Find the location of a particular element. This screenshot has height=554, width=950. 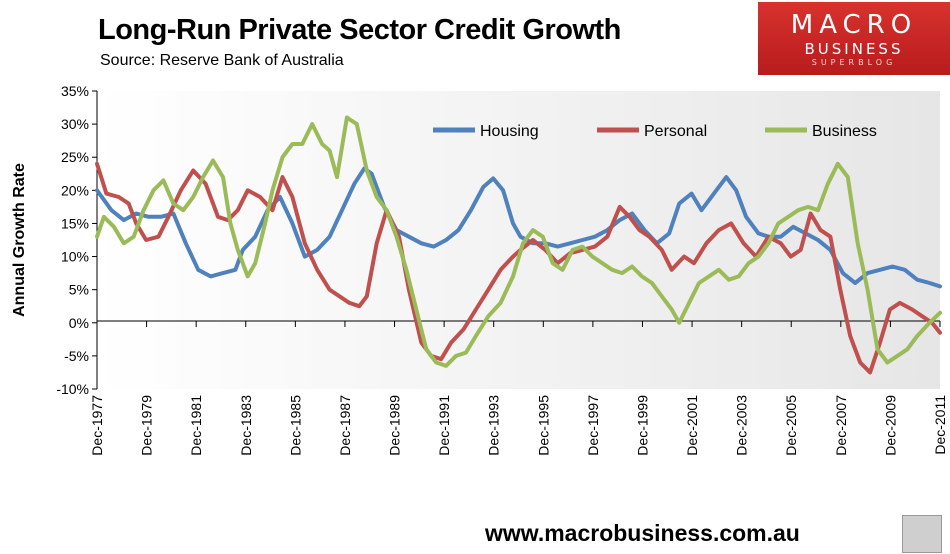

brand-logo: MACRO BUSINESS SUPERBLOG is located at coordinates (854, 38).